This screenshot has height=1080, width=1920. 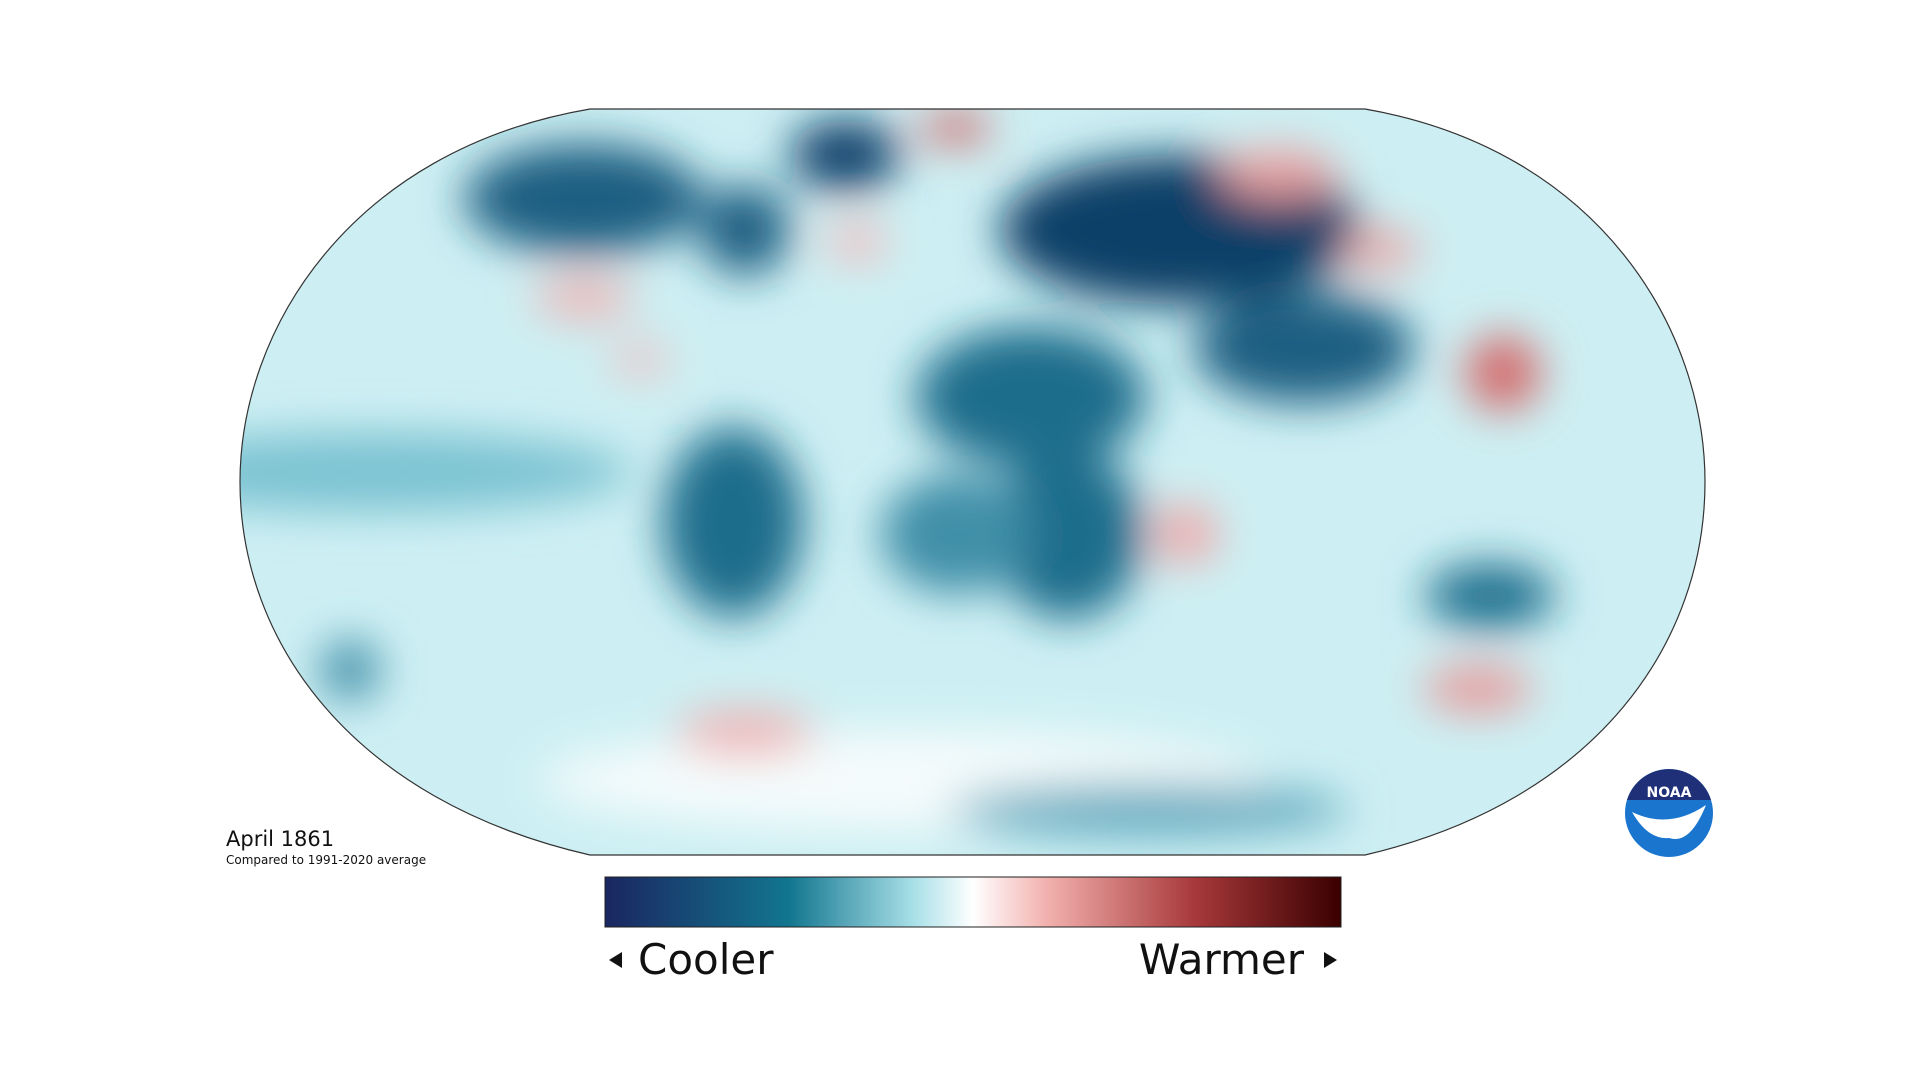 What do you see at coordinates (706, 959) in the screenshot?
I see `legend-low-label: Cooler` at bounding box center [706, 959].